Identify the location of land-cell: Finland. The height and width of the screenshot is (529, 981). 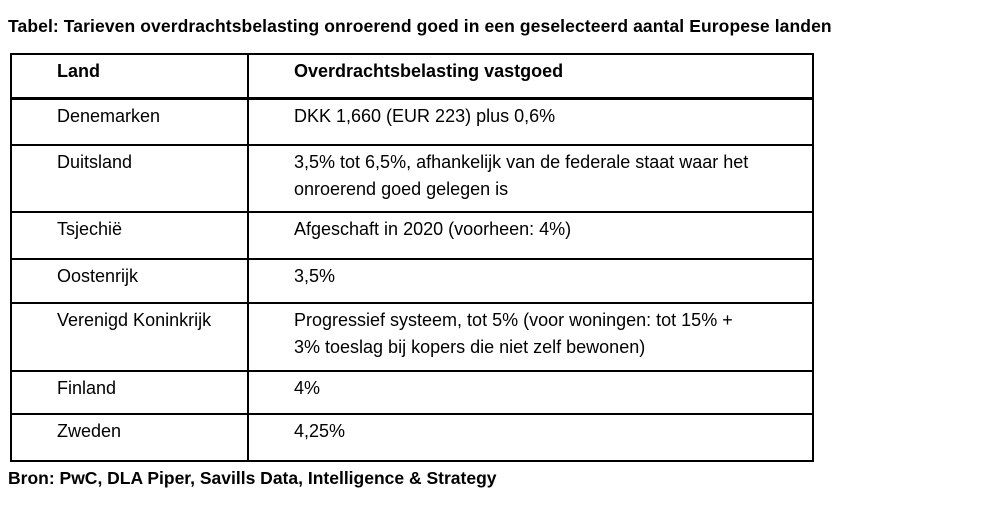
(129, 392).